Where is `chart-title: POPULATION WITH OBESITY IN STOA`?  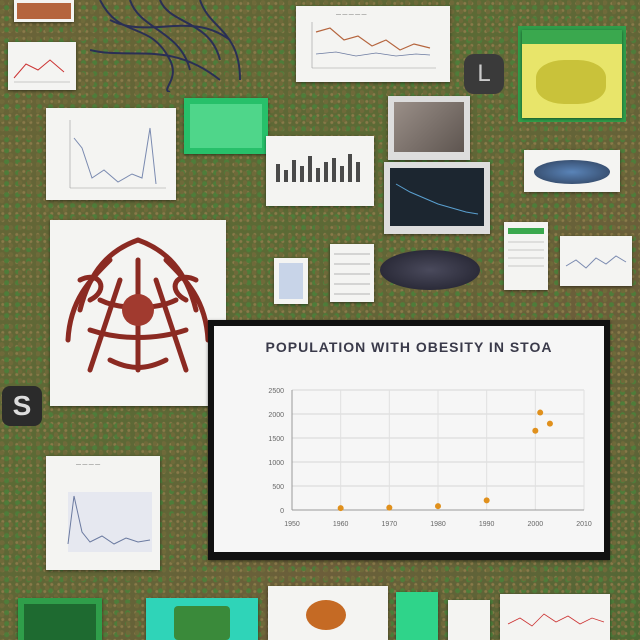 chart-title: POPULATION WITH OBESITY IN STOA is located at coordinates (409, 347).